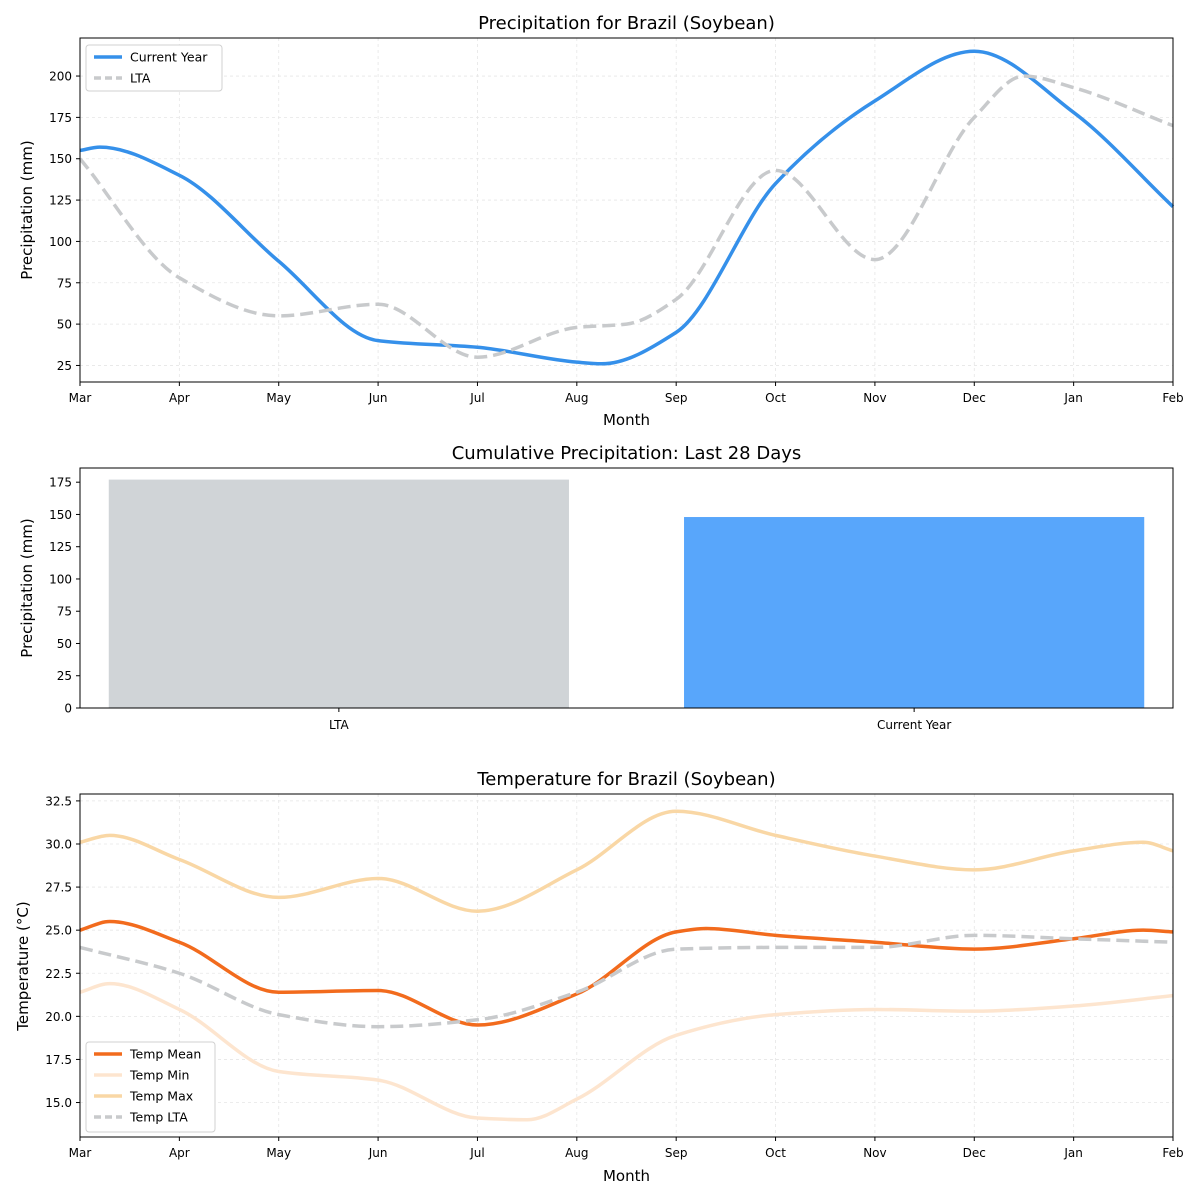 Image resolution: width=1200 pixels, height=1200 pixels. I want to click on chart-title: Cumulative Precipitation: Last 28 Days, so click(627, 453).